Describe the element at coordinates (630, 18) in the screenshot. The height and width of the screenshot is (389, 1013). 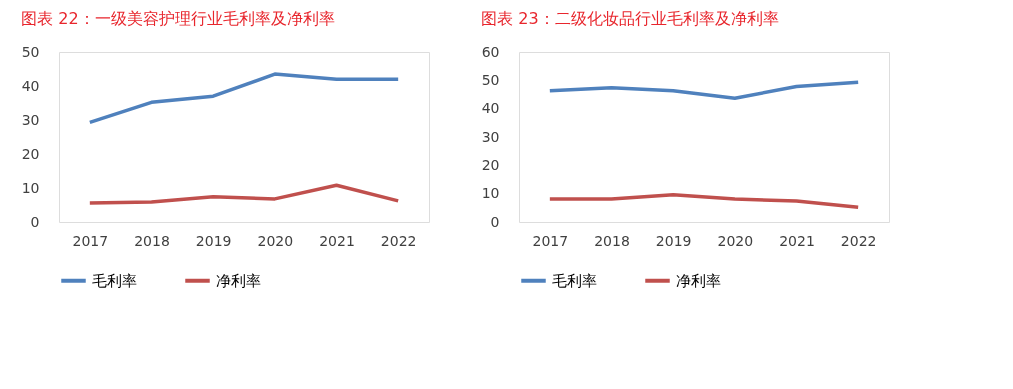
I see `chart-title: 图表 23：二级化妆品行业毛利率及净利率` at that location.